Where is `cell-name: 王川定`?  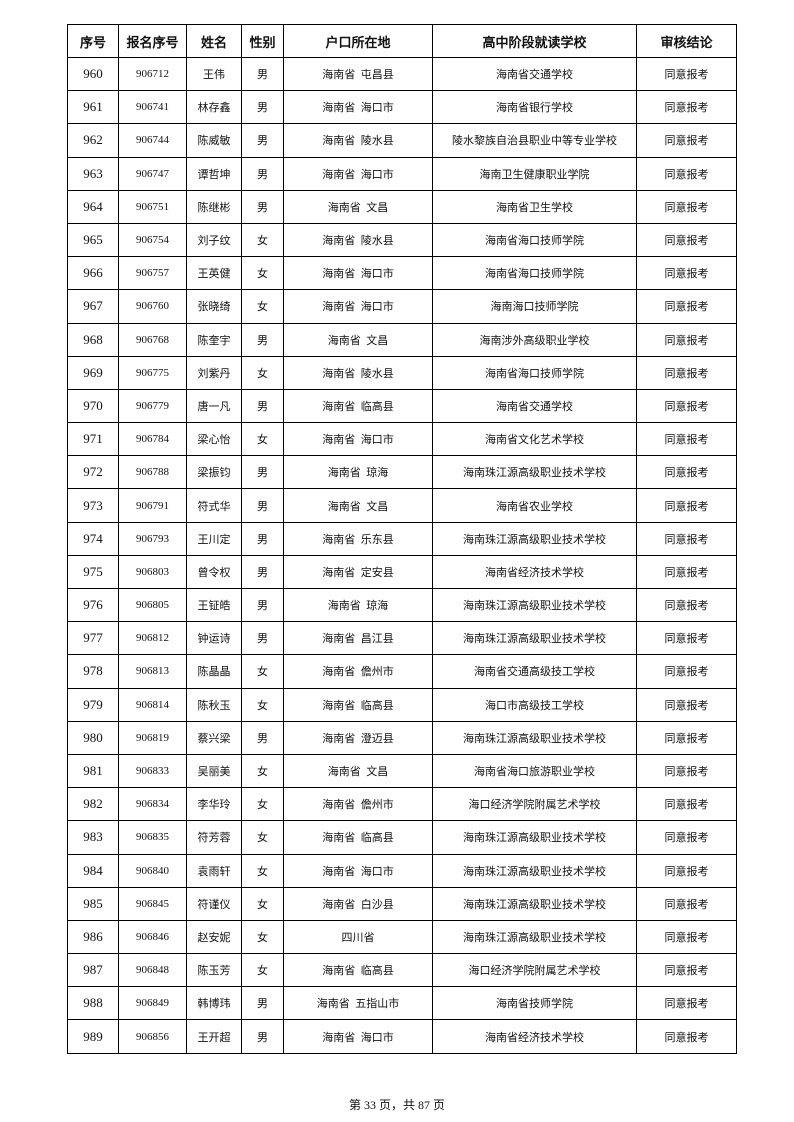 cell-name: 王川定 is located at coordinates (214, 538).